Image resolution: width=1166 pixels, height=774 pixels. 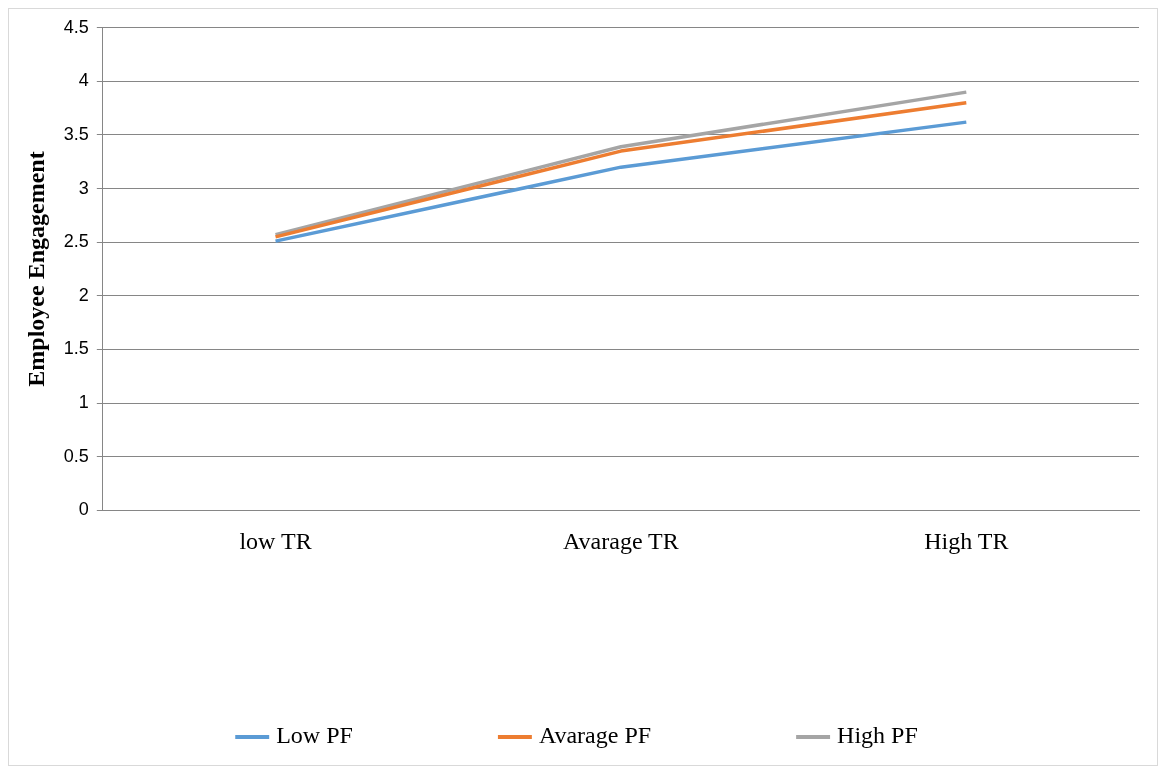 I want to click on y-tick-label: 2, so click(x=83, y=294).